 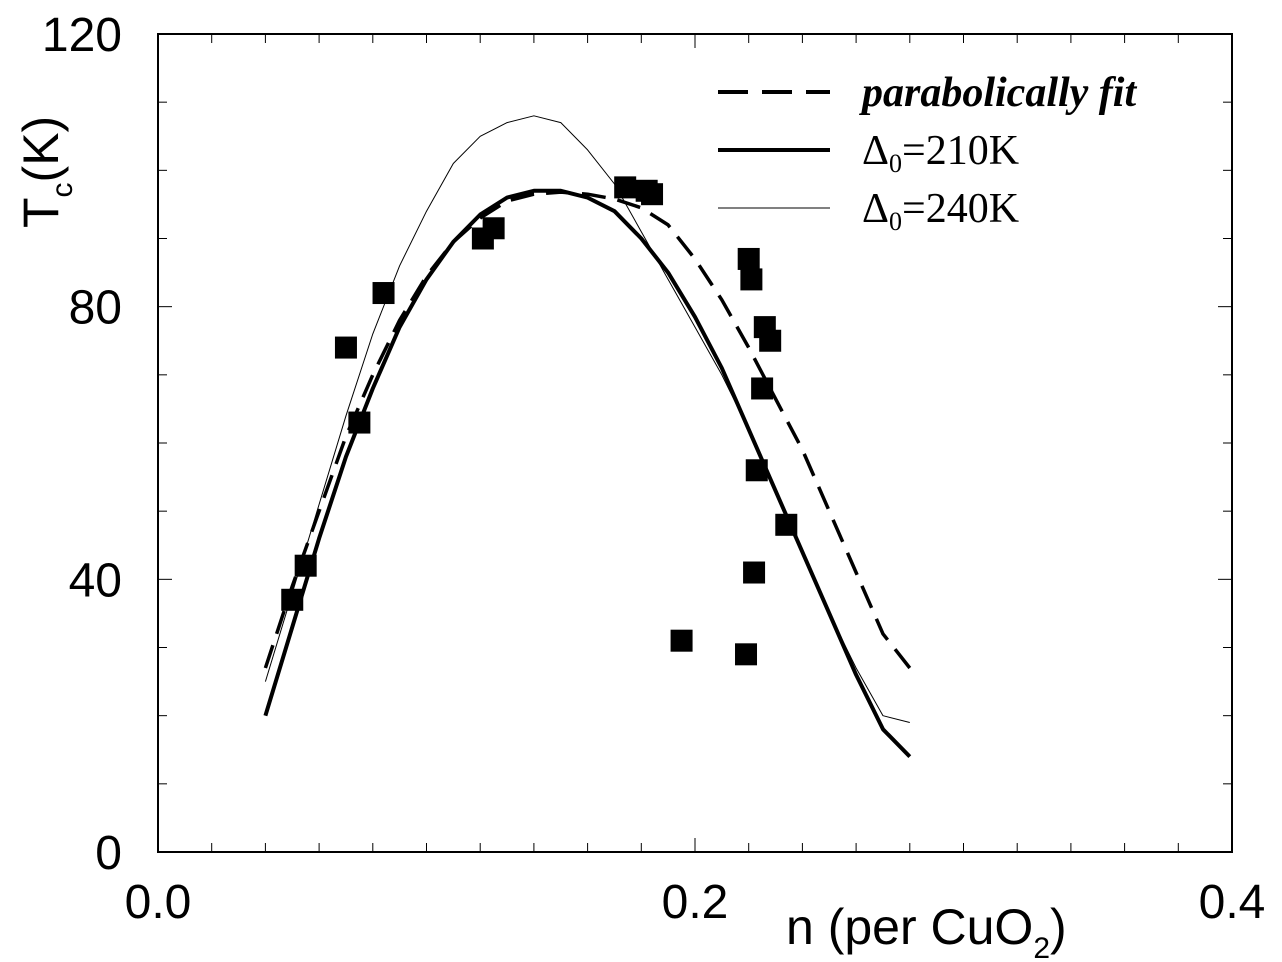 I want to click on y-axis-title: Tc(K), so click(x=46, y=172).